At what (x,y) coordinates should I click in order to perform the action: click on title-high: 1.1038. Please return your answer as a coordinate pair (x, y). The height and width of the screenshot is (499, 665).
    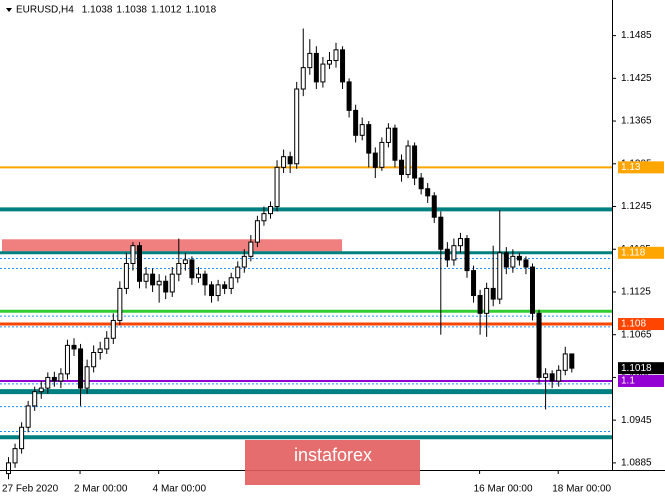
    Looking at the image, I should click on (131, 10).